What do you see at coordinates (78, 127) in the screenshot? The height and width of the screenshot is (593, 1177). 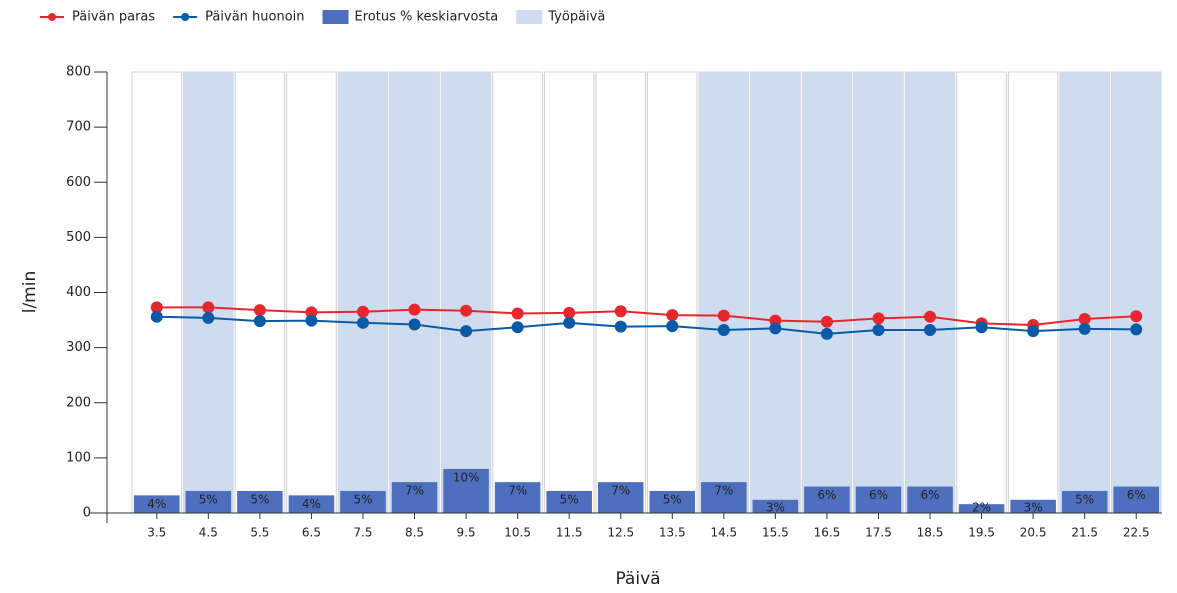 I see `y-tick-label: 700` at bounding box center [78, 127].